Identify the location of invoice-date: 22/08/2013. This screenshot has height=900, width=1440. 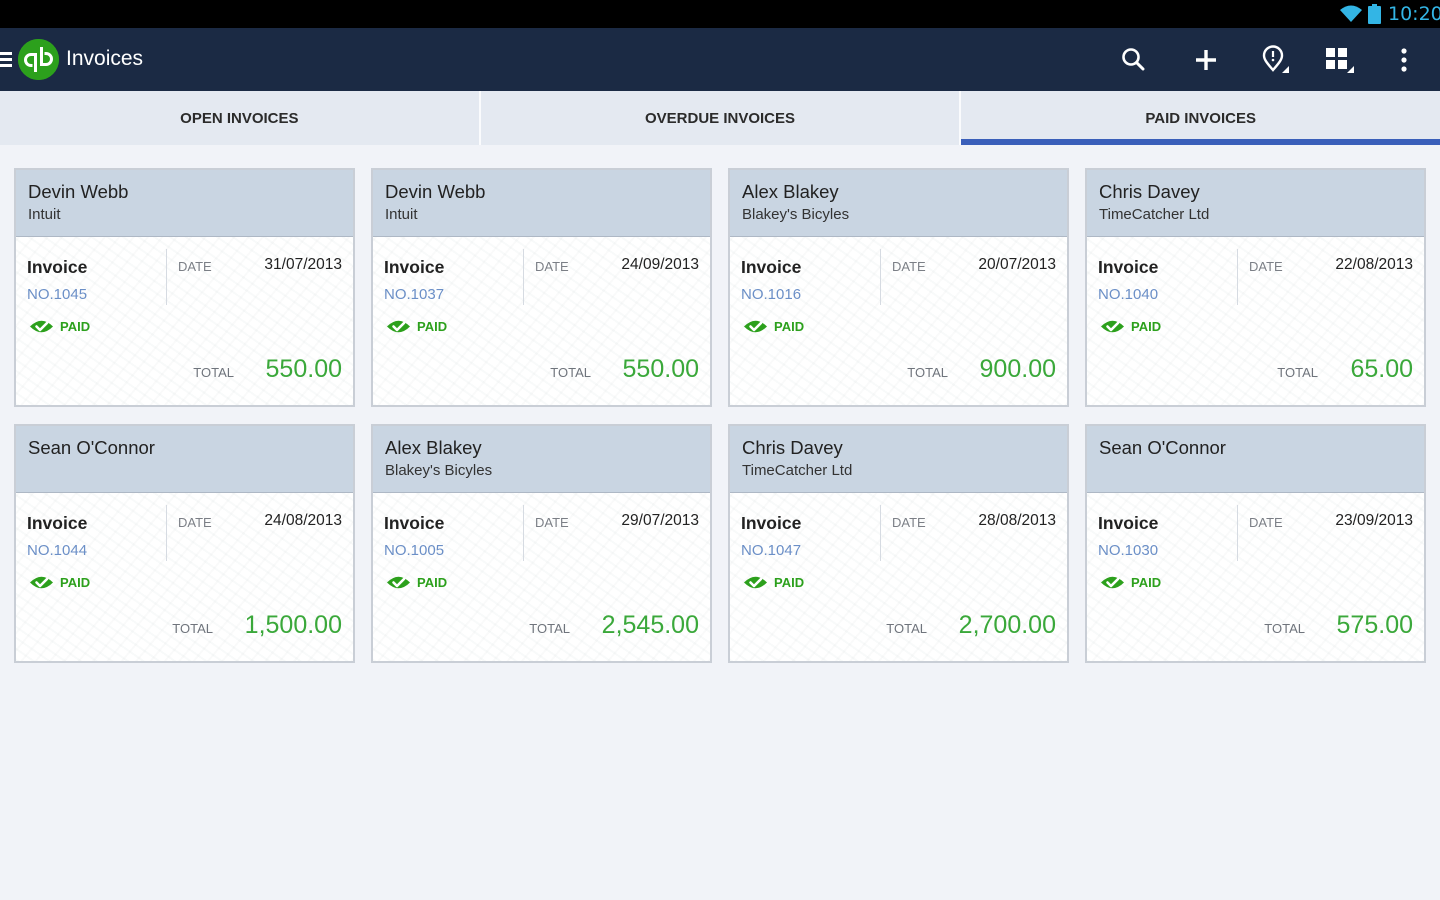
(1374, 264).